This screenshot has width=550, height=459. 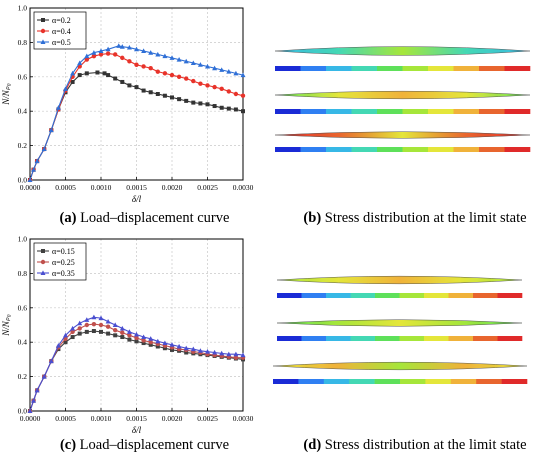 I want to click on caption-a: (a) Load–displacement curve, so click(x=144, y=218).